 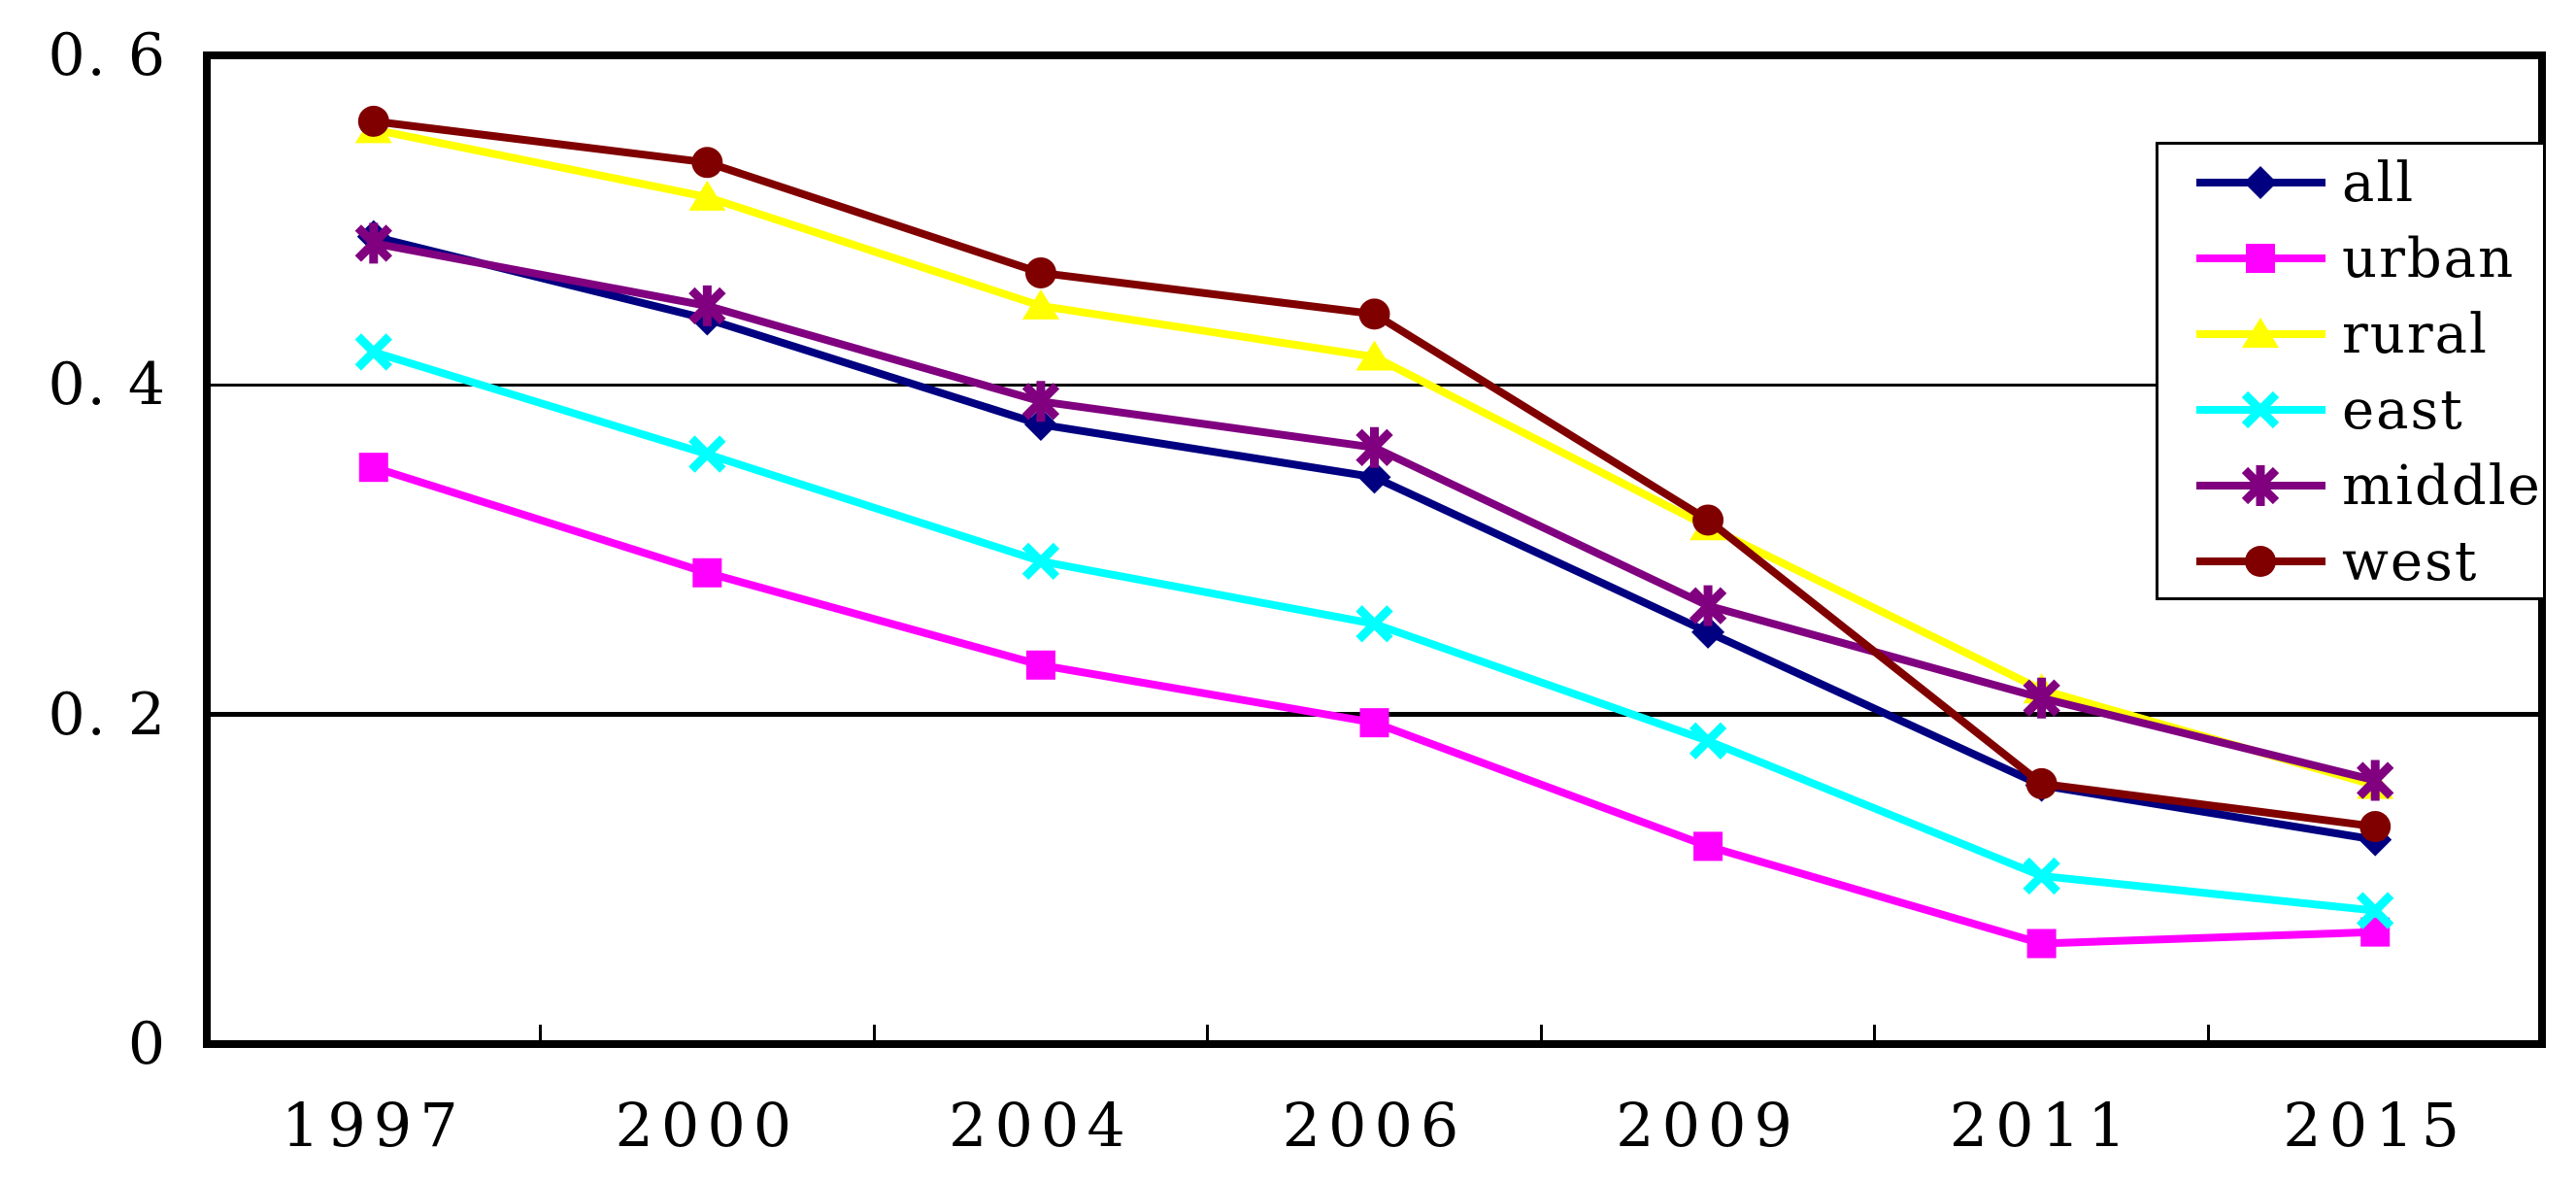 I want to click on legend-label-all: all, so click(x=2379, y=183).